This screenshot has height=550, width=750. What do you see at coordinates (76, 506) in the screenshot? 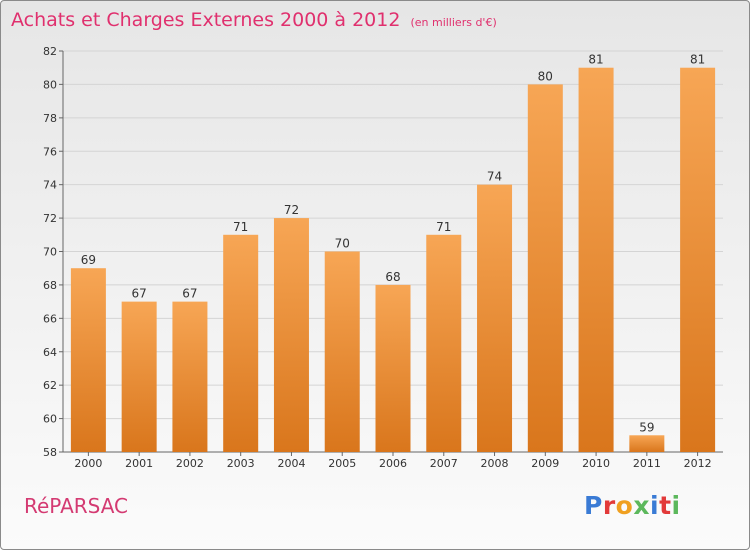
I see `commune-name: RéPARSAC` at bounding box center [76, 506].